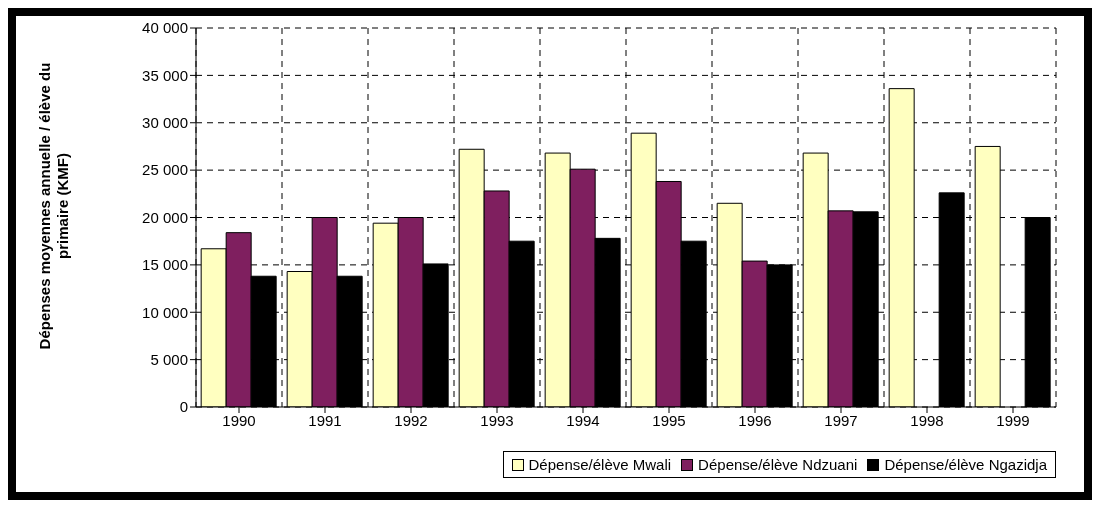 The image size is (1100, 508). I want to click on x-tick-label: 1999, so click(1013, 420).